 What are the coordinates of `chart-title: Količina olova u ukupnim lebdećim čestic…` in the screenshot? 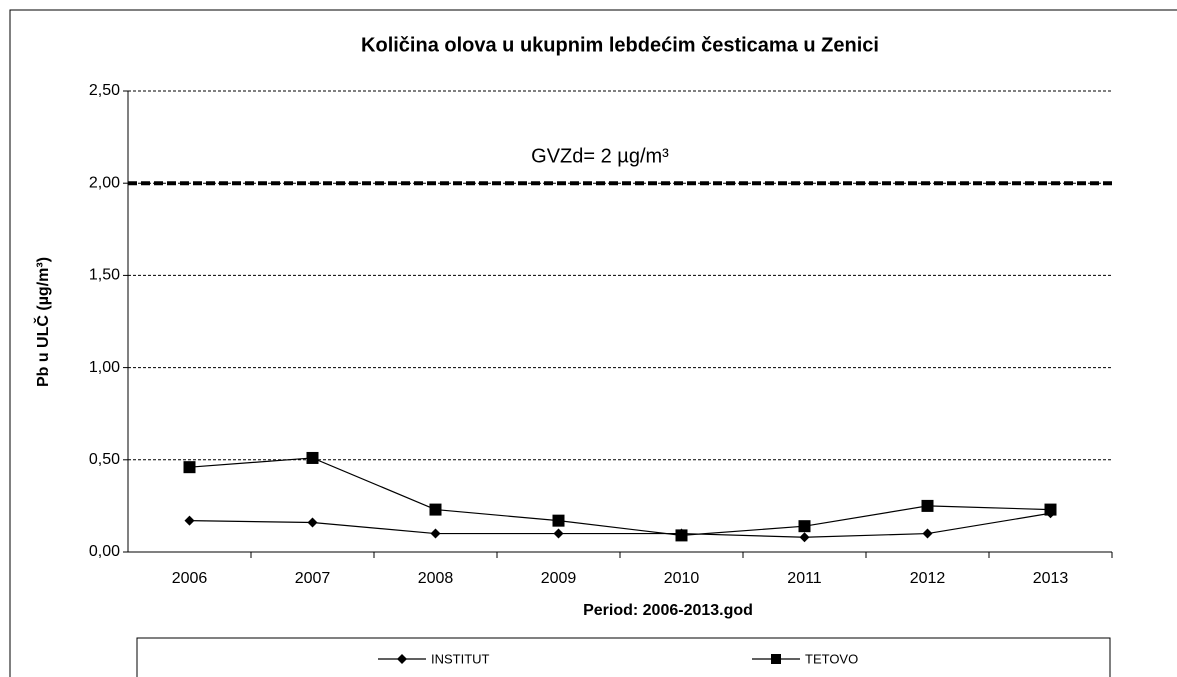 It's located at (620, 45).